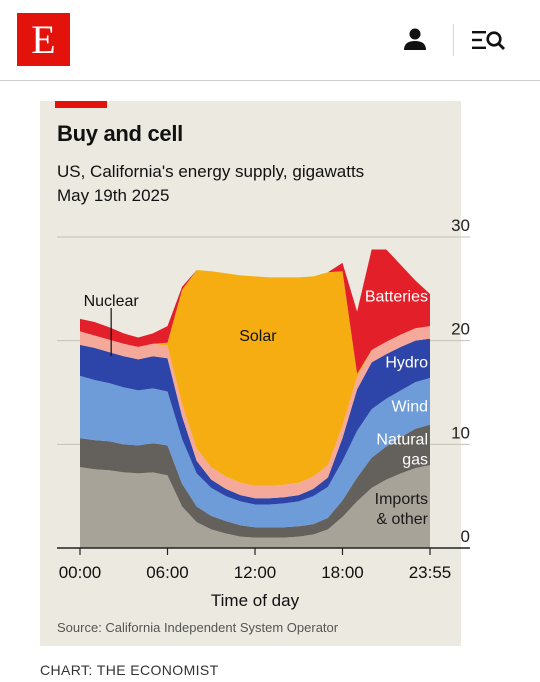 This screenshot has height=682, width=540. What do you see at coordinates (406, 362) in the screenshot?
I see `series-label-hydro: Hydro` at bounding box center [406, 362].